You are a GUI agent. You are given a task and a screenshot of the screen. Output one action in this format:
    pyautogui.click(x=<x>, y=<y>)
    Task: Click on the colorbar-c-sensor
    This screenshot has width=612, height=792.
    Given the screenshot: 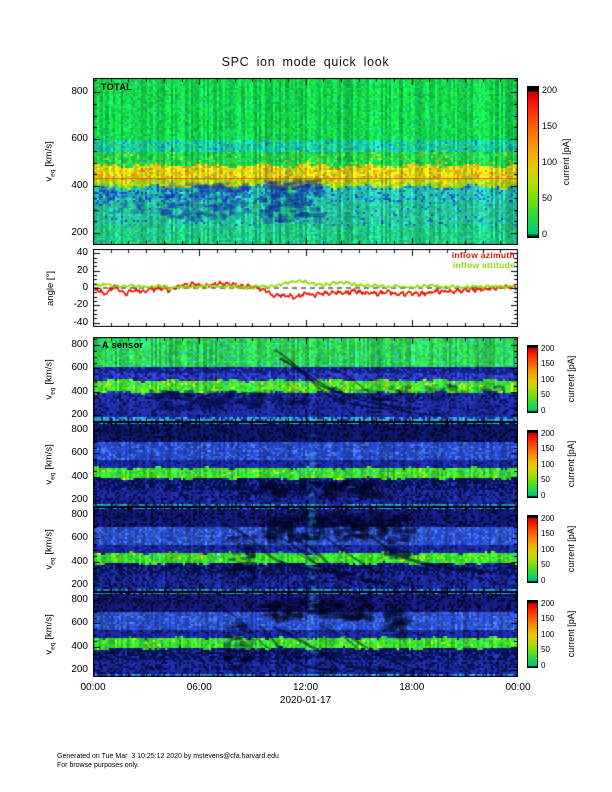 What is the action you would take?
    pyautogui.click(x=532, y=549)
    